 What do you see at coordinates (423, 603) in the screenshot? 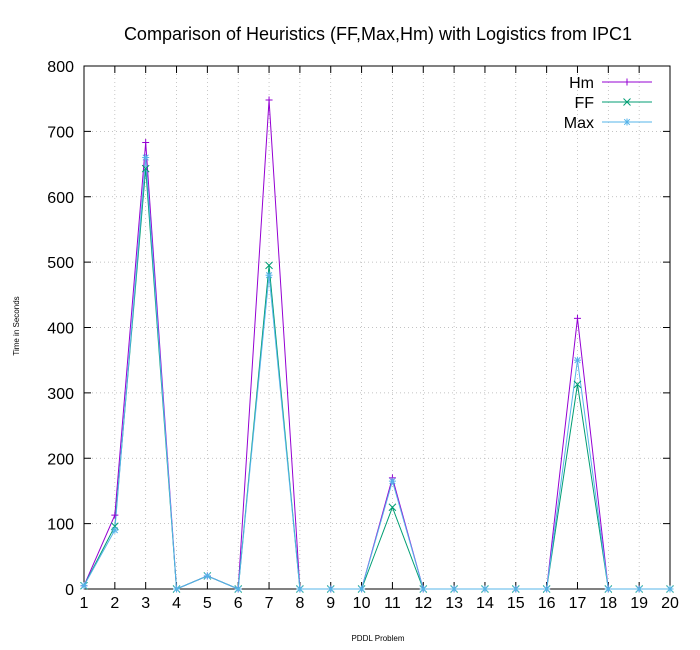
I see `x-tick-label: 12` at bounding box center [423, 603].